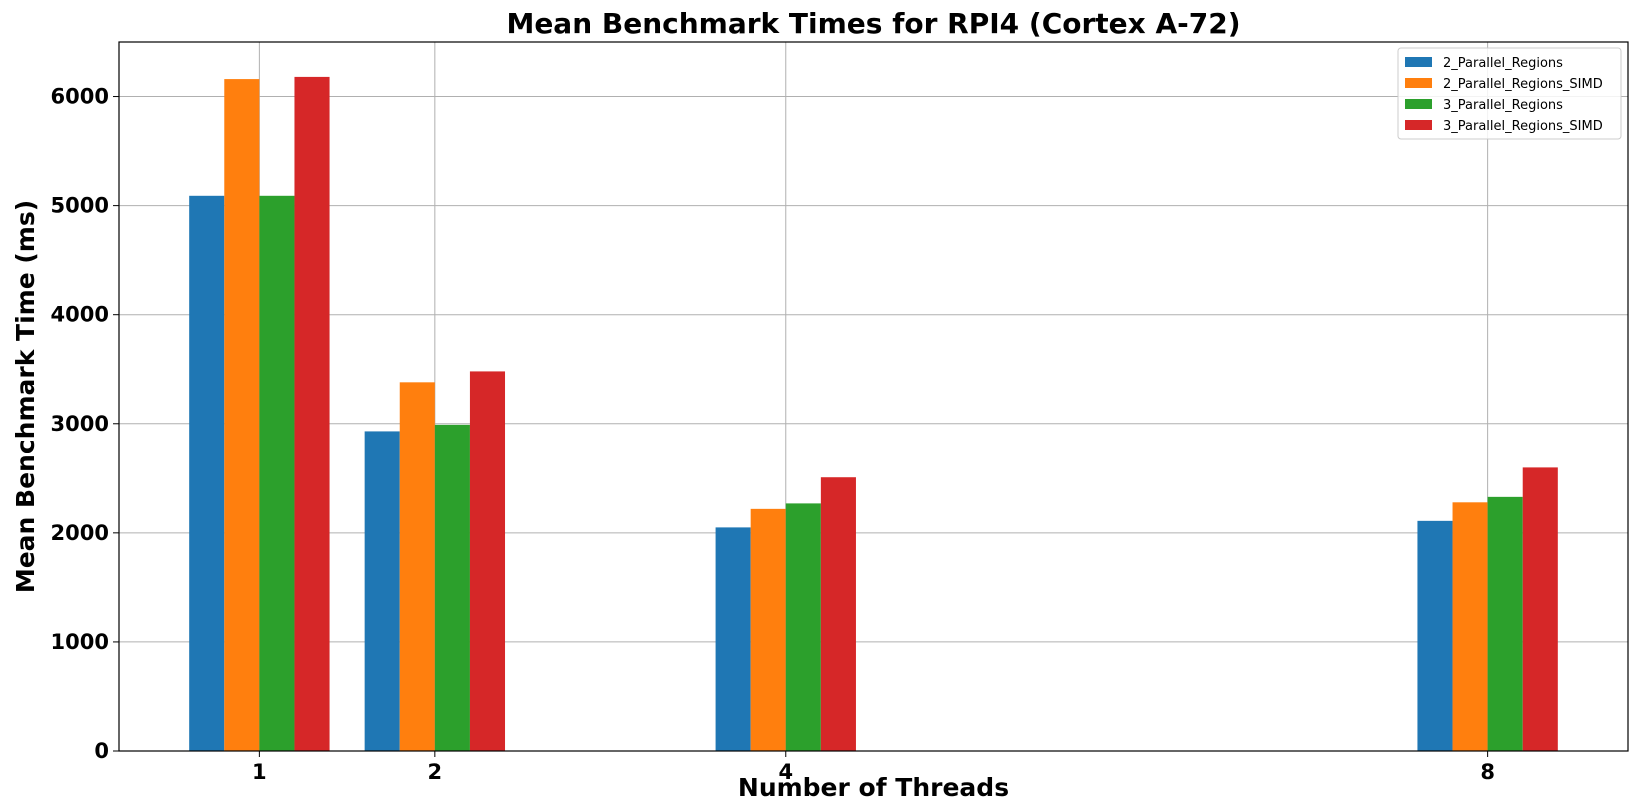  Describe the element at coordinates (80, 97) in the screenshot. I see `y-tick-label: 6000` at that location.